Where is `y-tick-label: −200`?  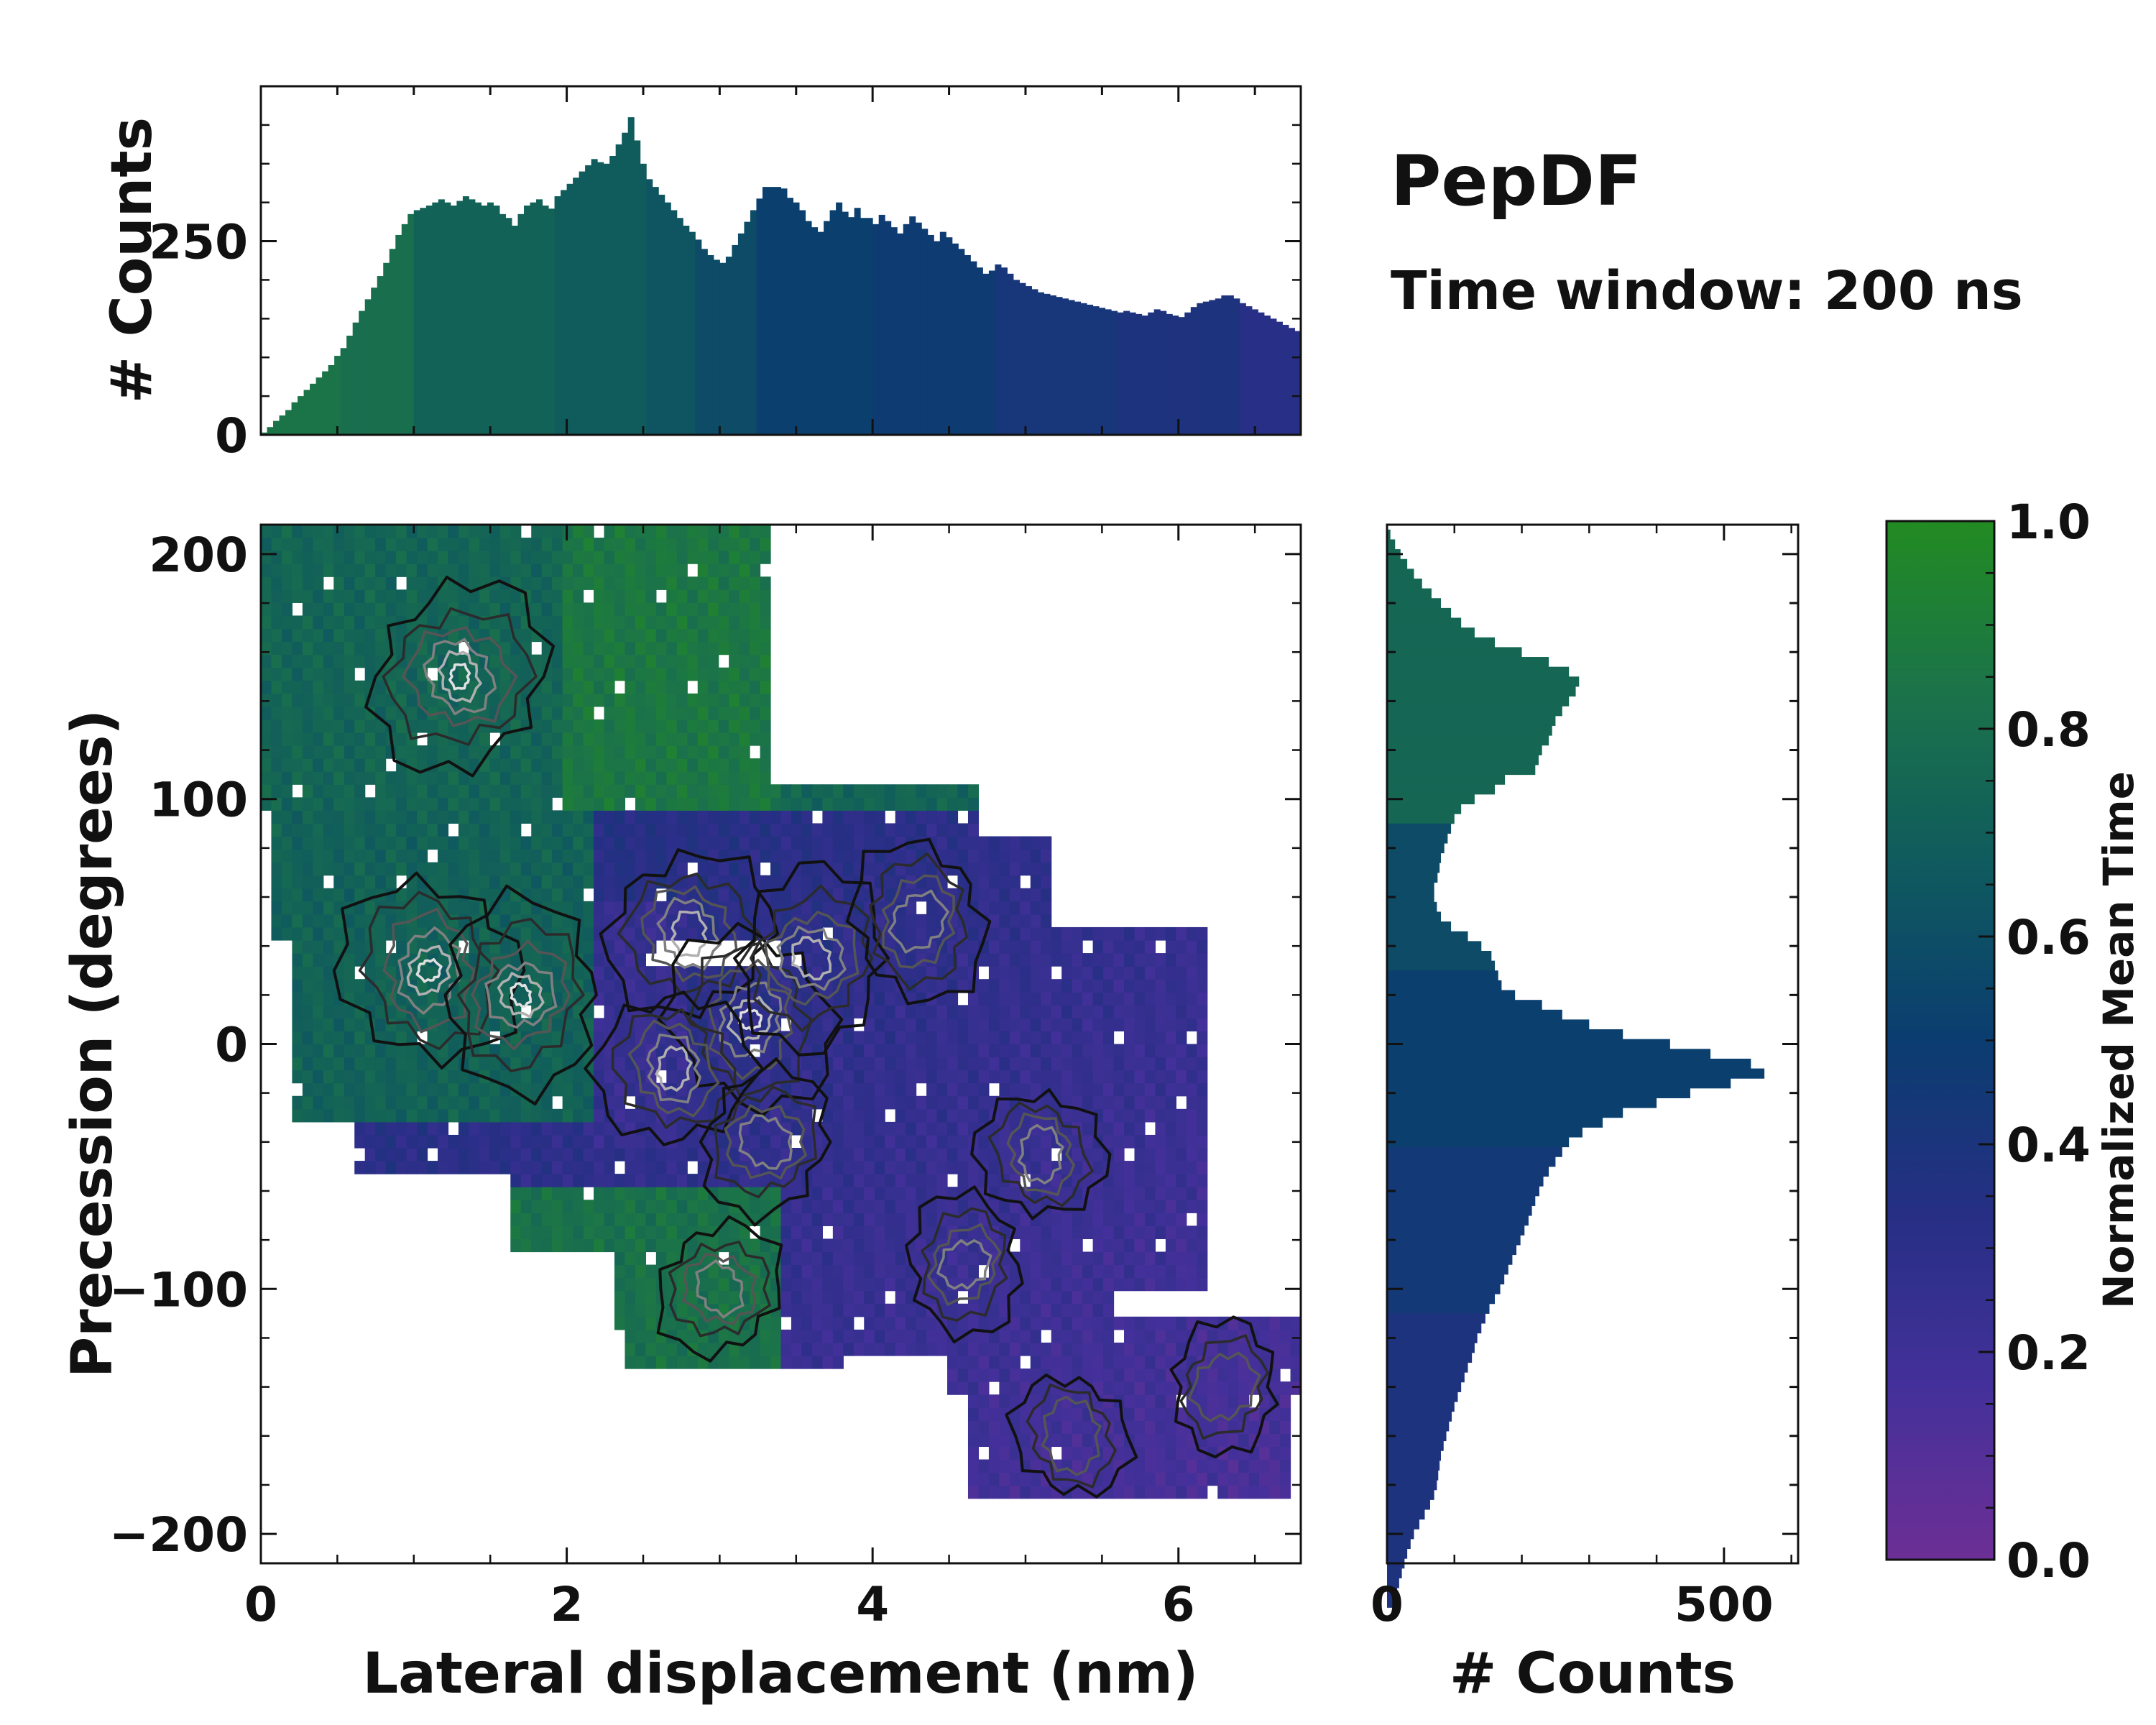 y-tick-label: −200 is located at coordinates (179, 1535).